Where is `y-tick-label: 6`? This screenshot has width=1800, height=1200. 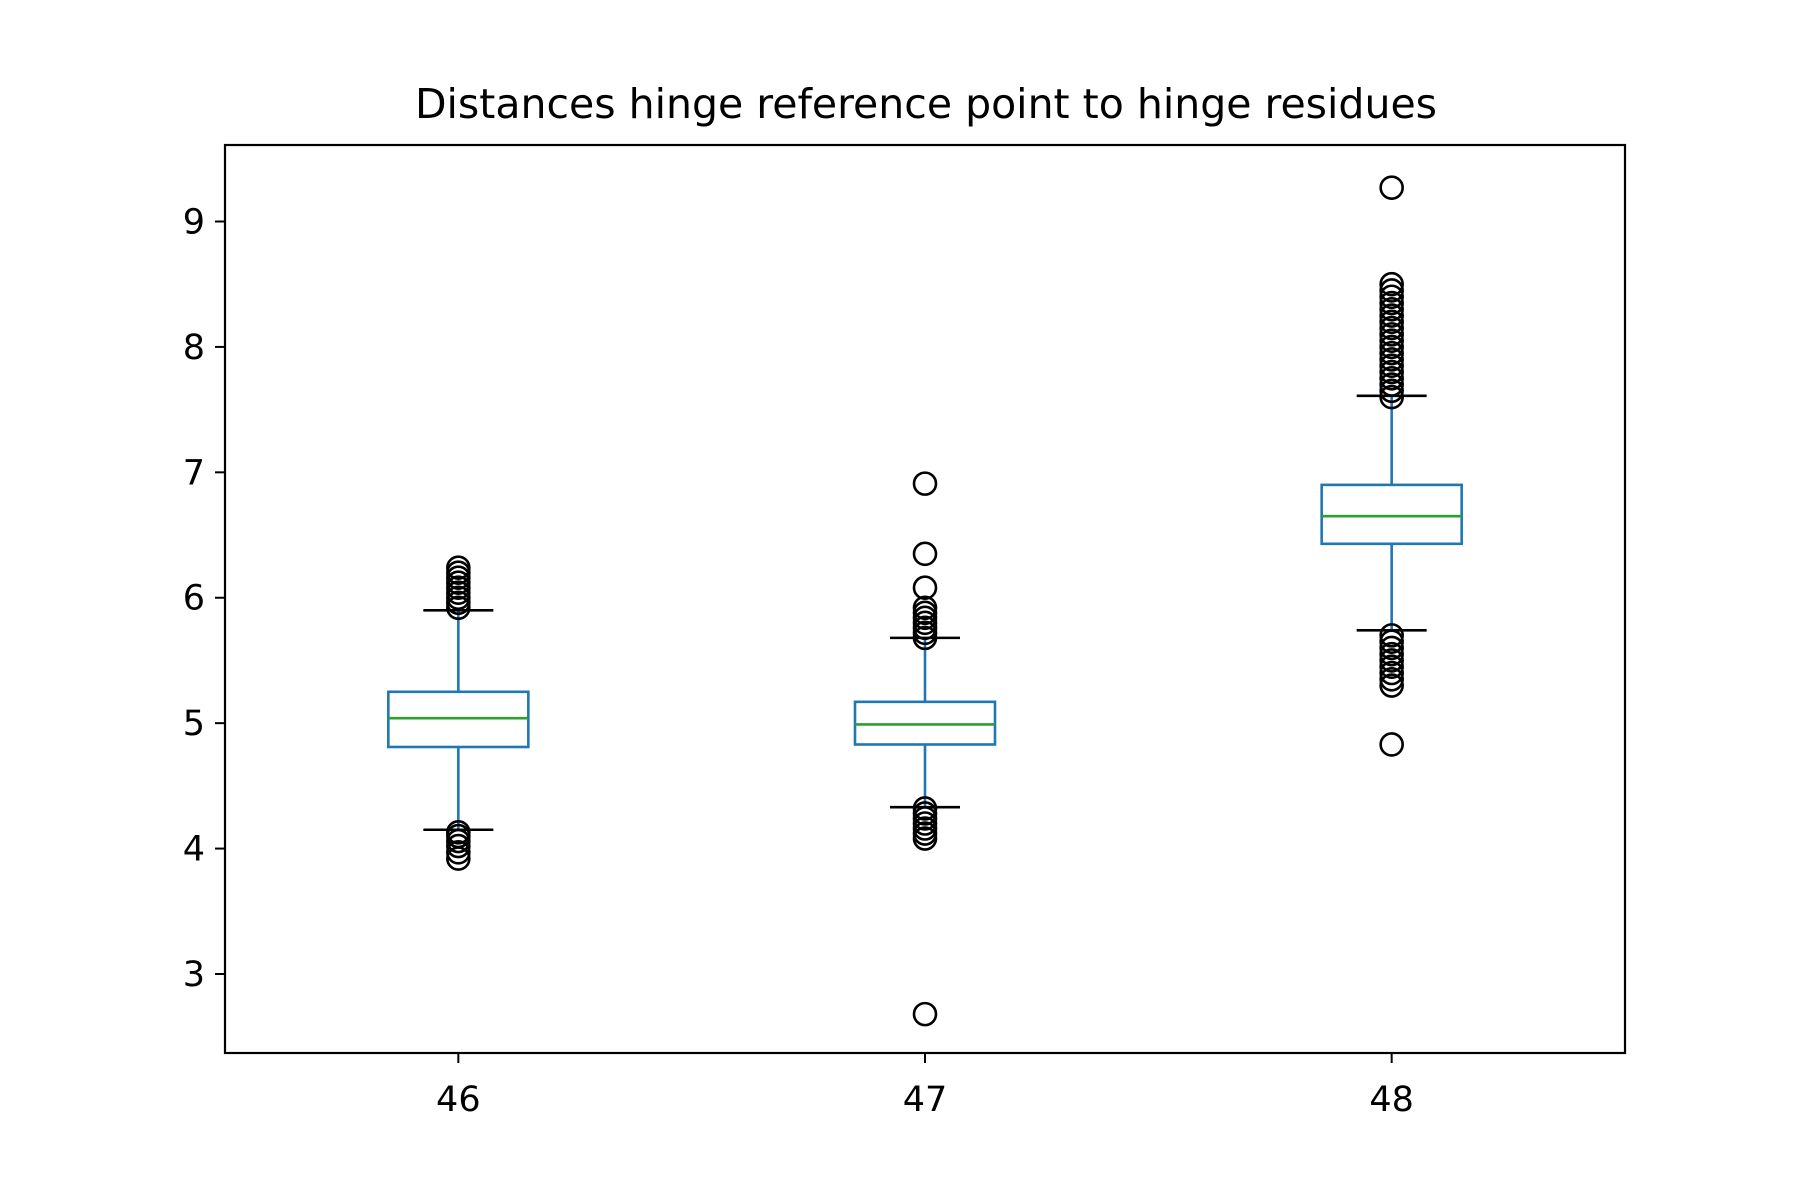 y-tick-label: 6 is located at coordinates (194, 599).